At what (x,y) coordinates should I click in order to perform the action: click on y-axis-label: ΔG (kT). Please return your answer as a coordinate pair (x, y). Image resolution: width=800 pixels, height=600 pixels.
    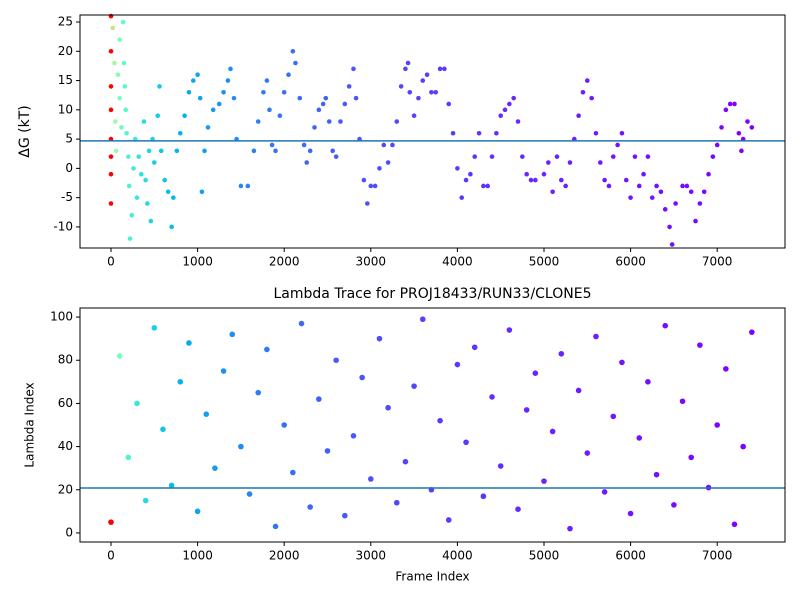
    Looking at the image, I should click on (25, 131).